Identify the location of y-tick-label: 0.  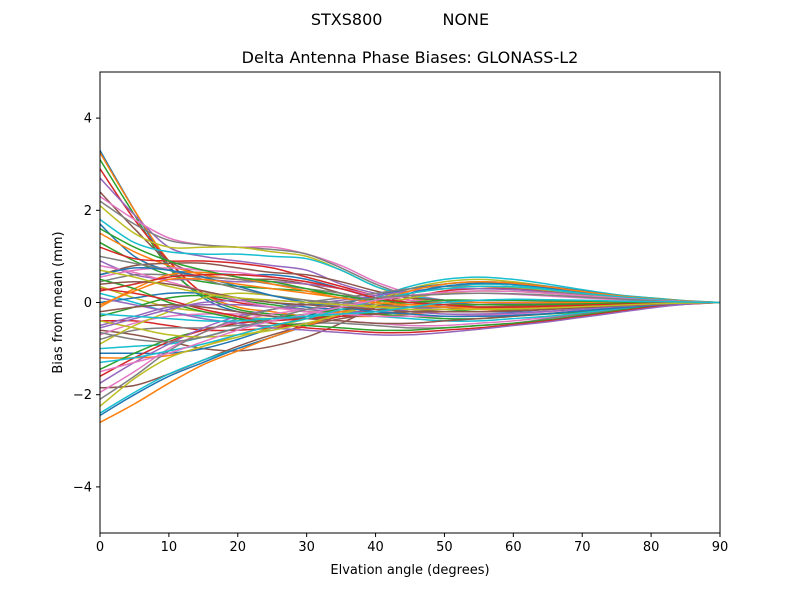
(88, 303).